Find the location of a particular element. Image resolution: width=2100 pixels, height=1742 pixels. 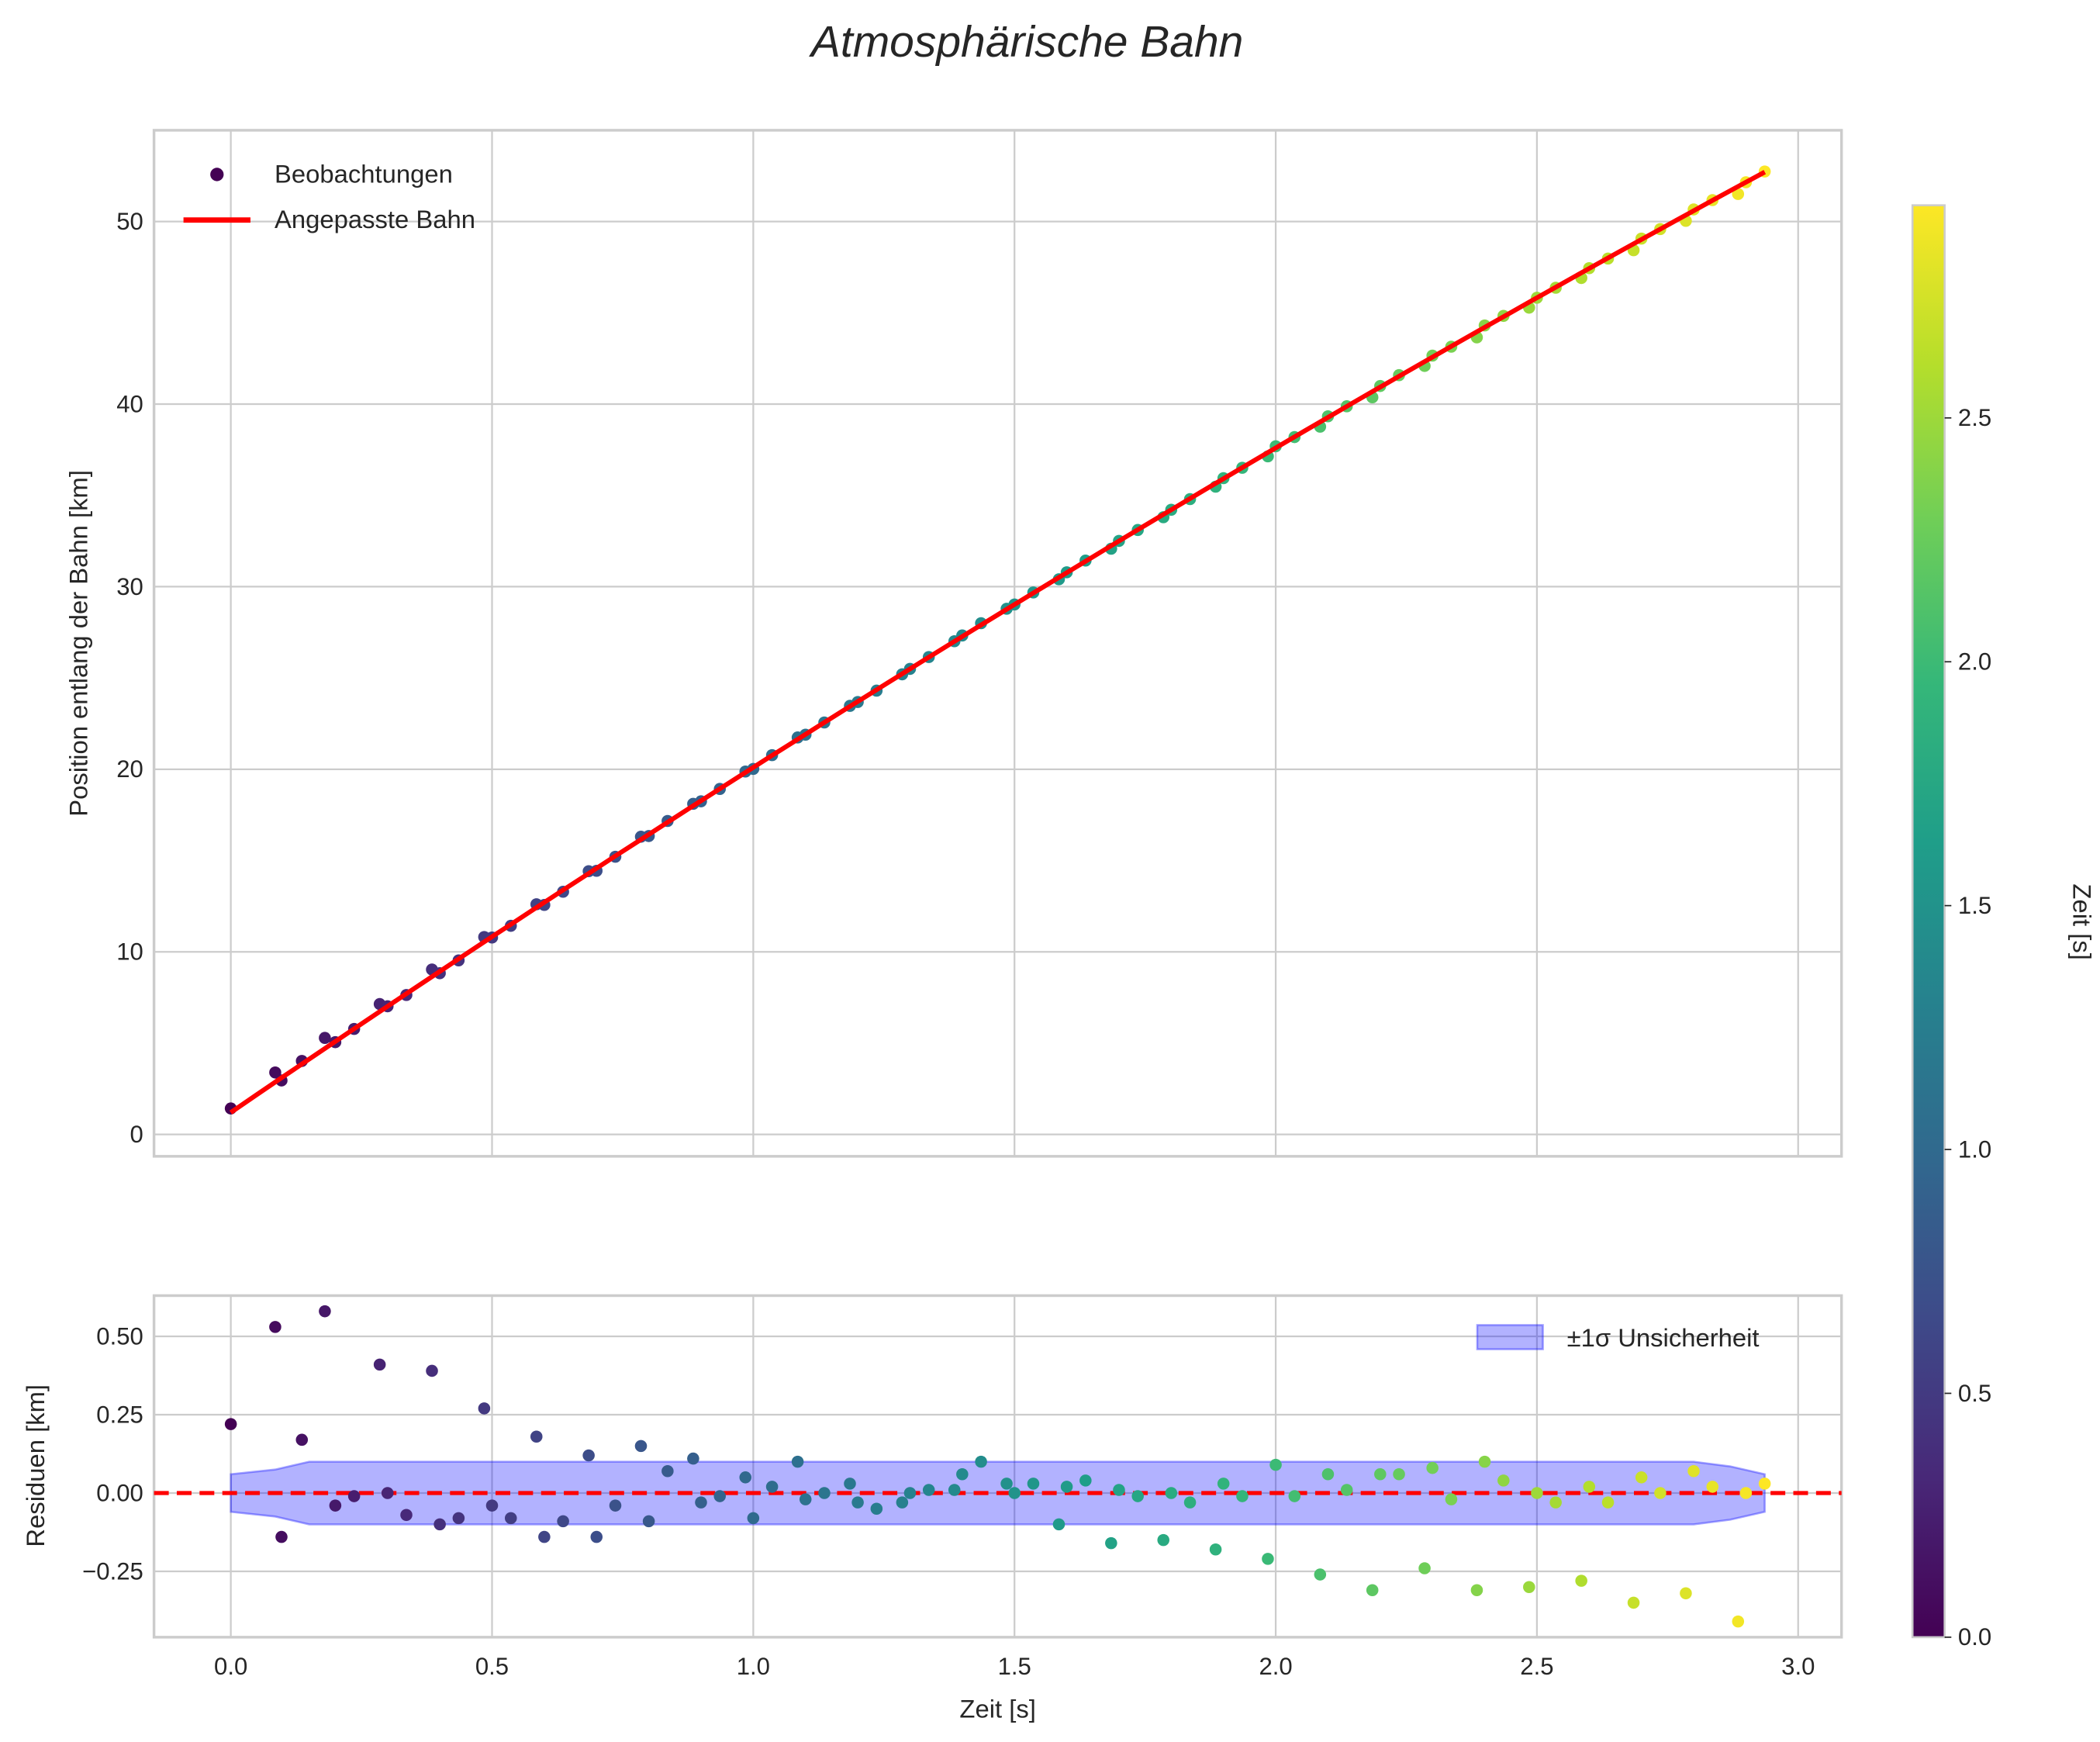

legend-label-uncertainty: ±1σ Unsicherheit is located at coordinates (1663, 1337).